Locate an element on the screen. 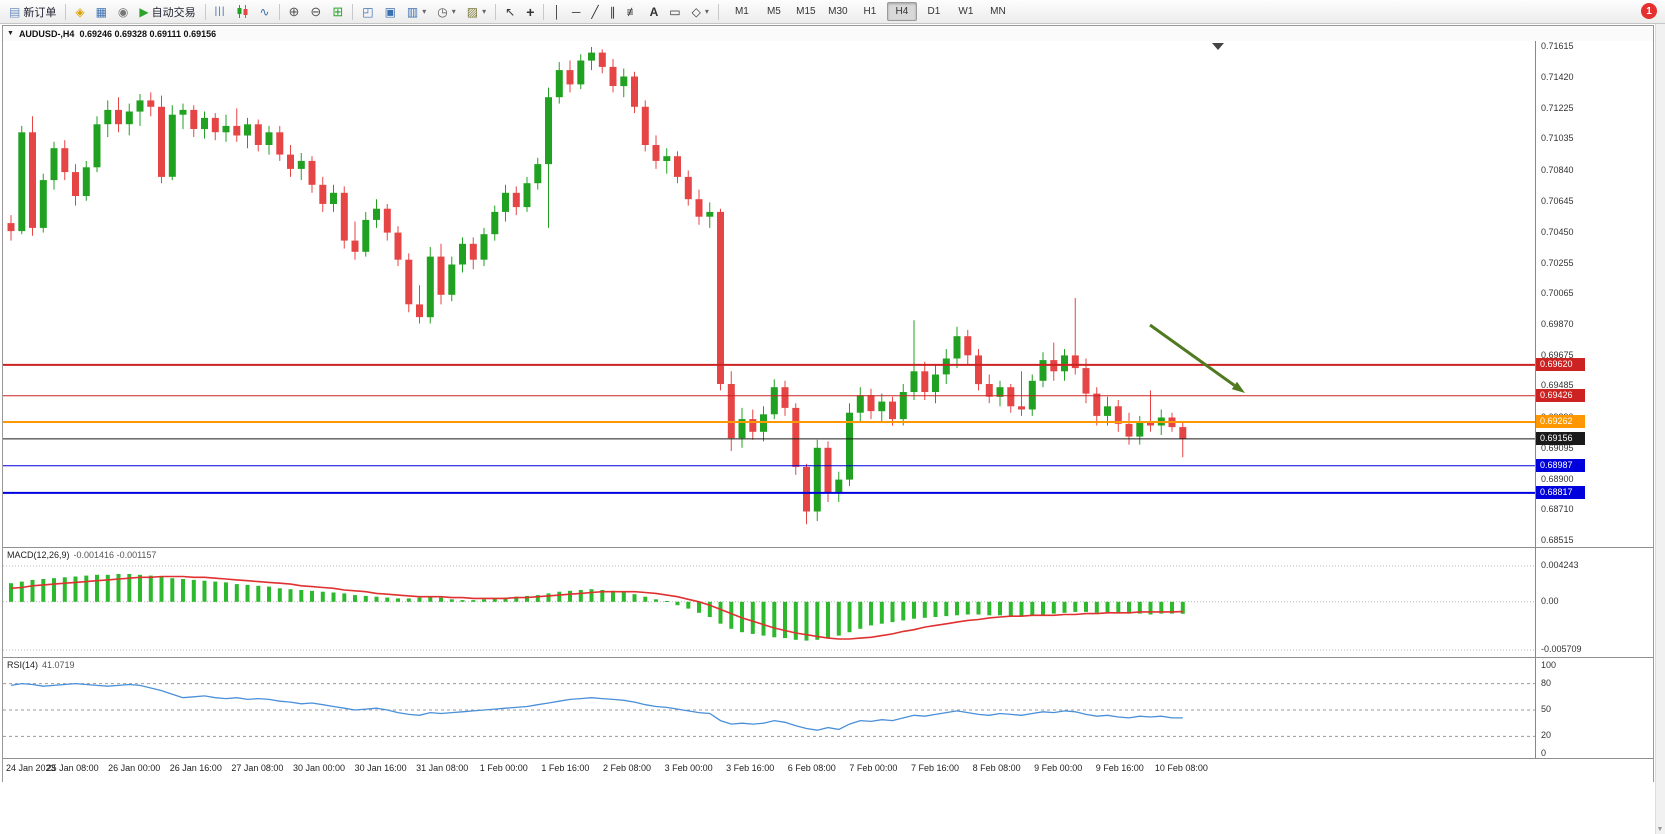 The height and width of the screenshot is (834, 1665). channel-icon: ∥ is located at coordinates (612, 11).